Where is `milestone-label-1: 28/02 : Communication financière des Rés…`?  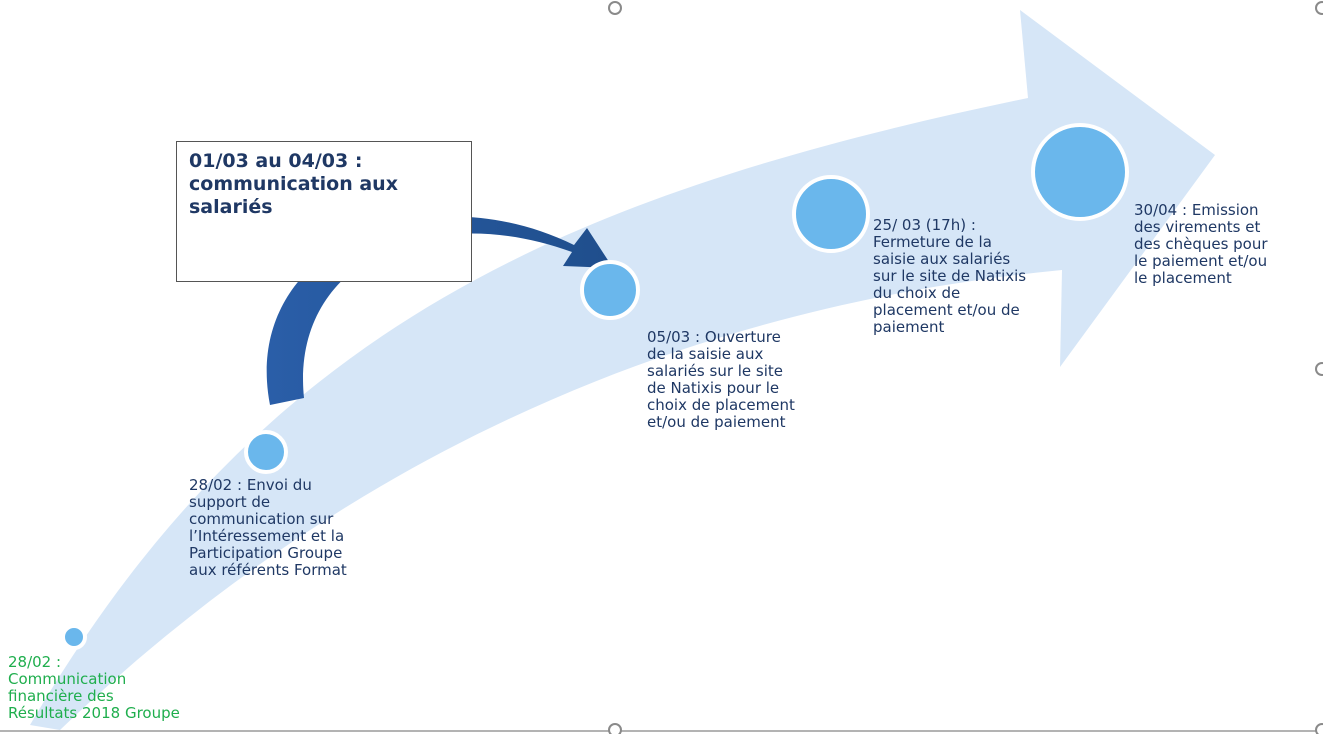 milestone-label-1: 28/02 : Communication financière des Rés… is located at coordinates (94, 687).